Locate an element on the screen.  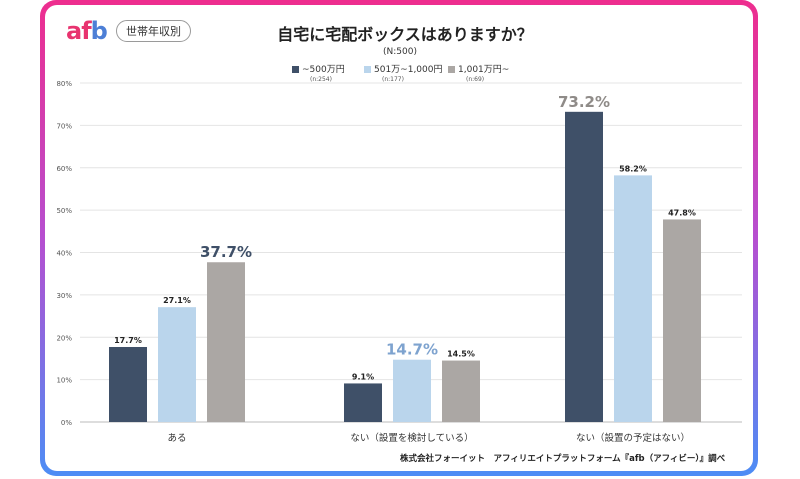
data-label: 27.1% is located at coordinates (177, 300).